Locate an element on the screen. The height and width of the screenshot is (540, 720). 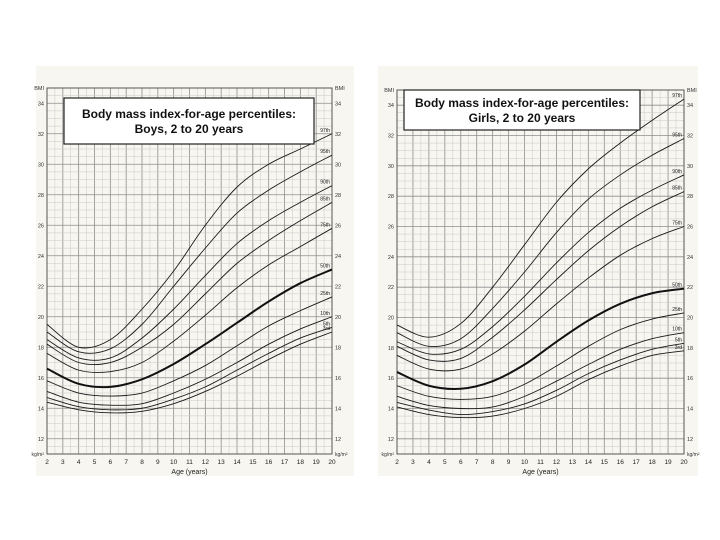
y-tick-label-right: 26 is located at coordinates (690, 228).